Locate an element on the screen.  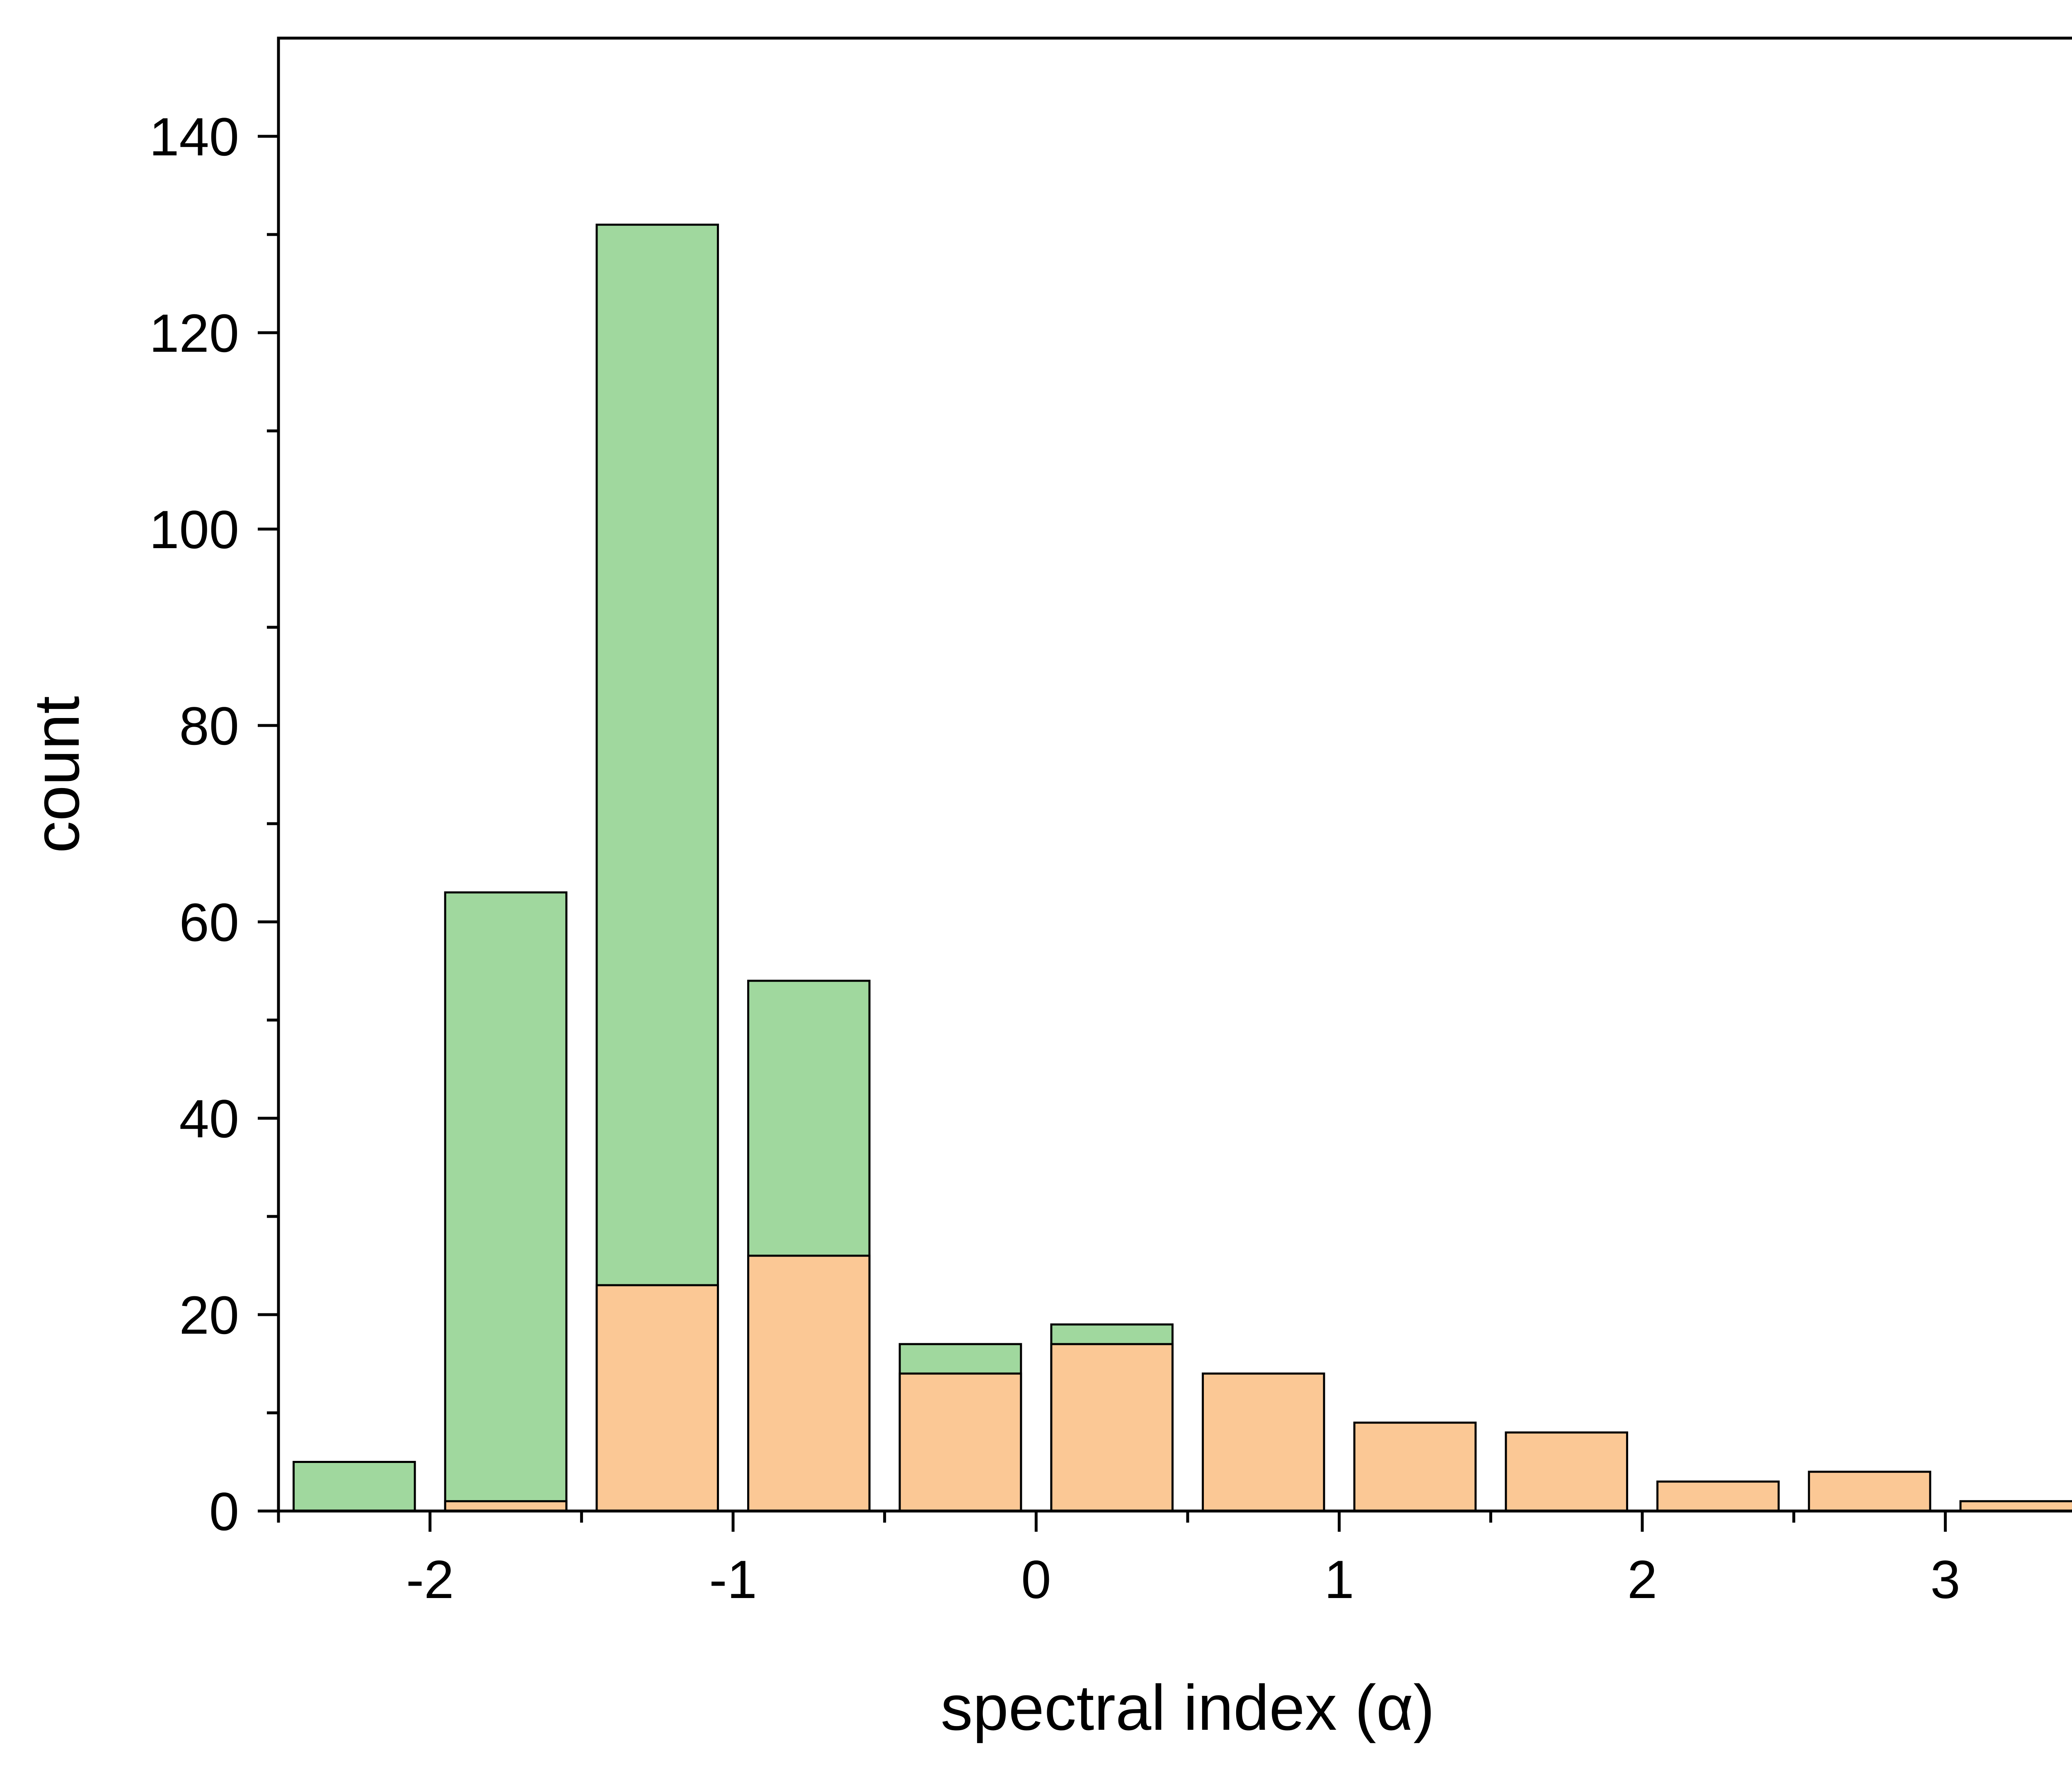
y-tick-label: 120 is located at coordinates (194, 333).